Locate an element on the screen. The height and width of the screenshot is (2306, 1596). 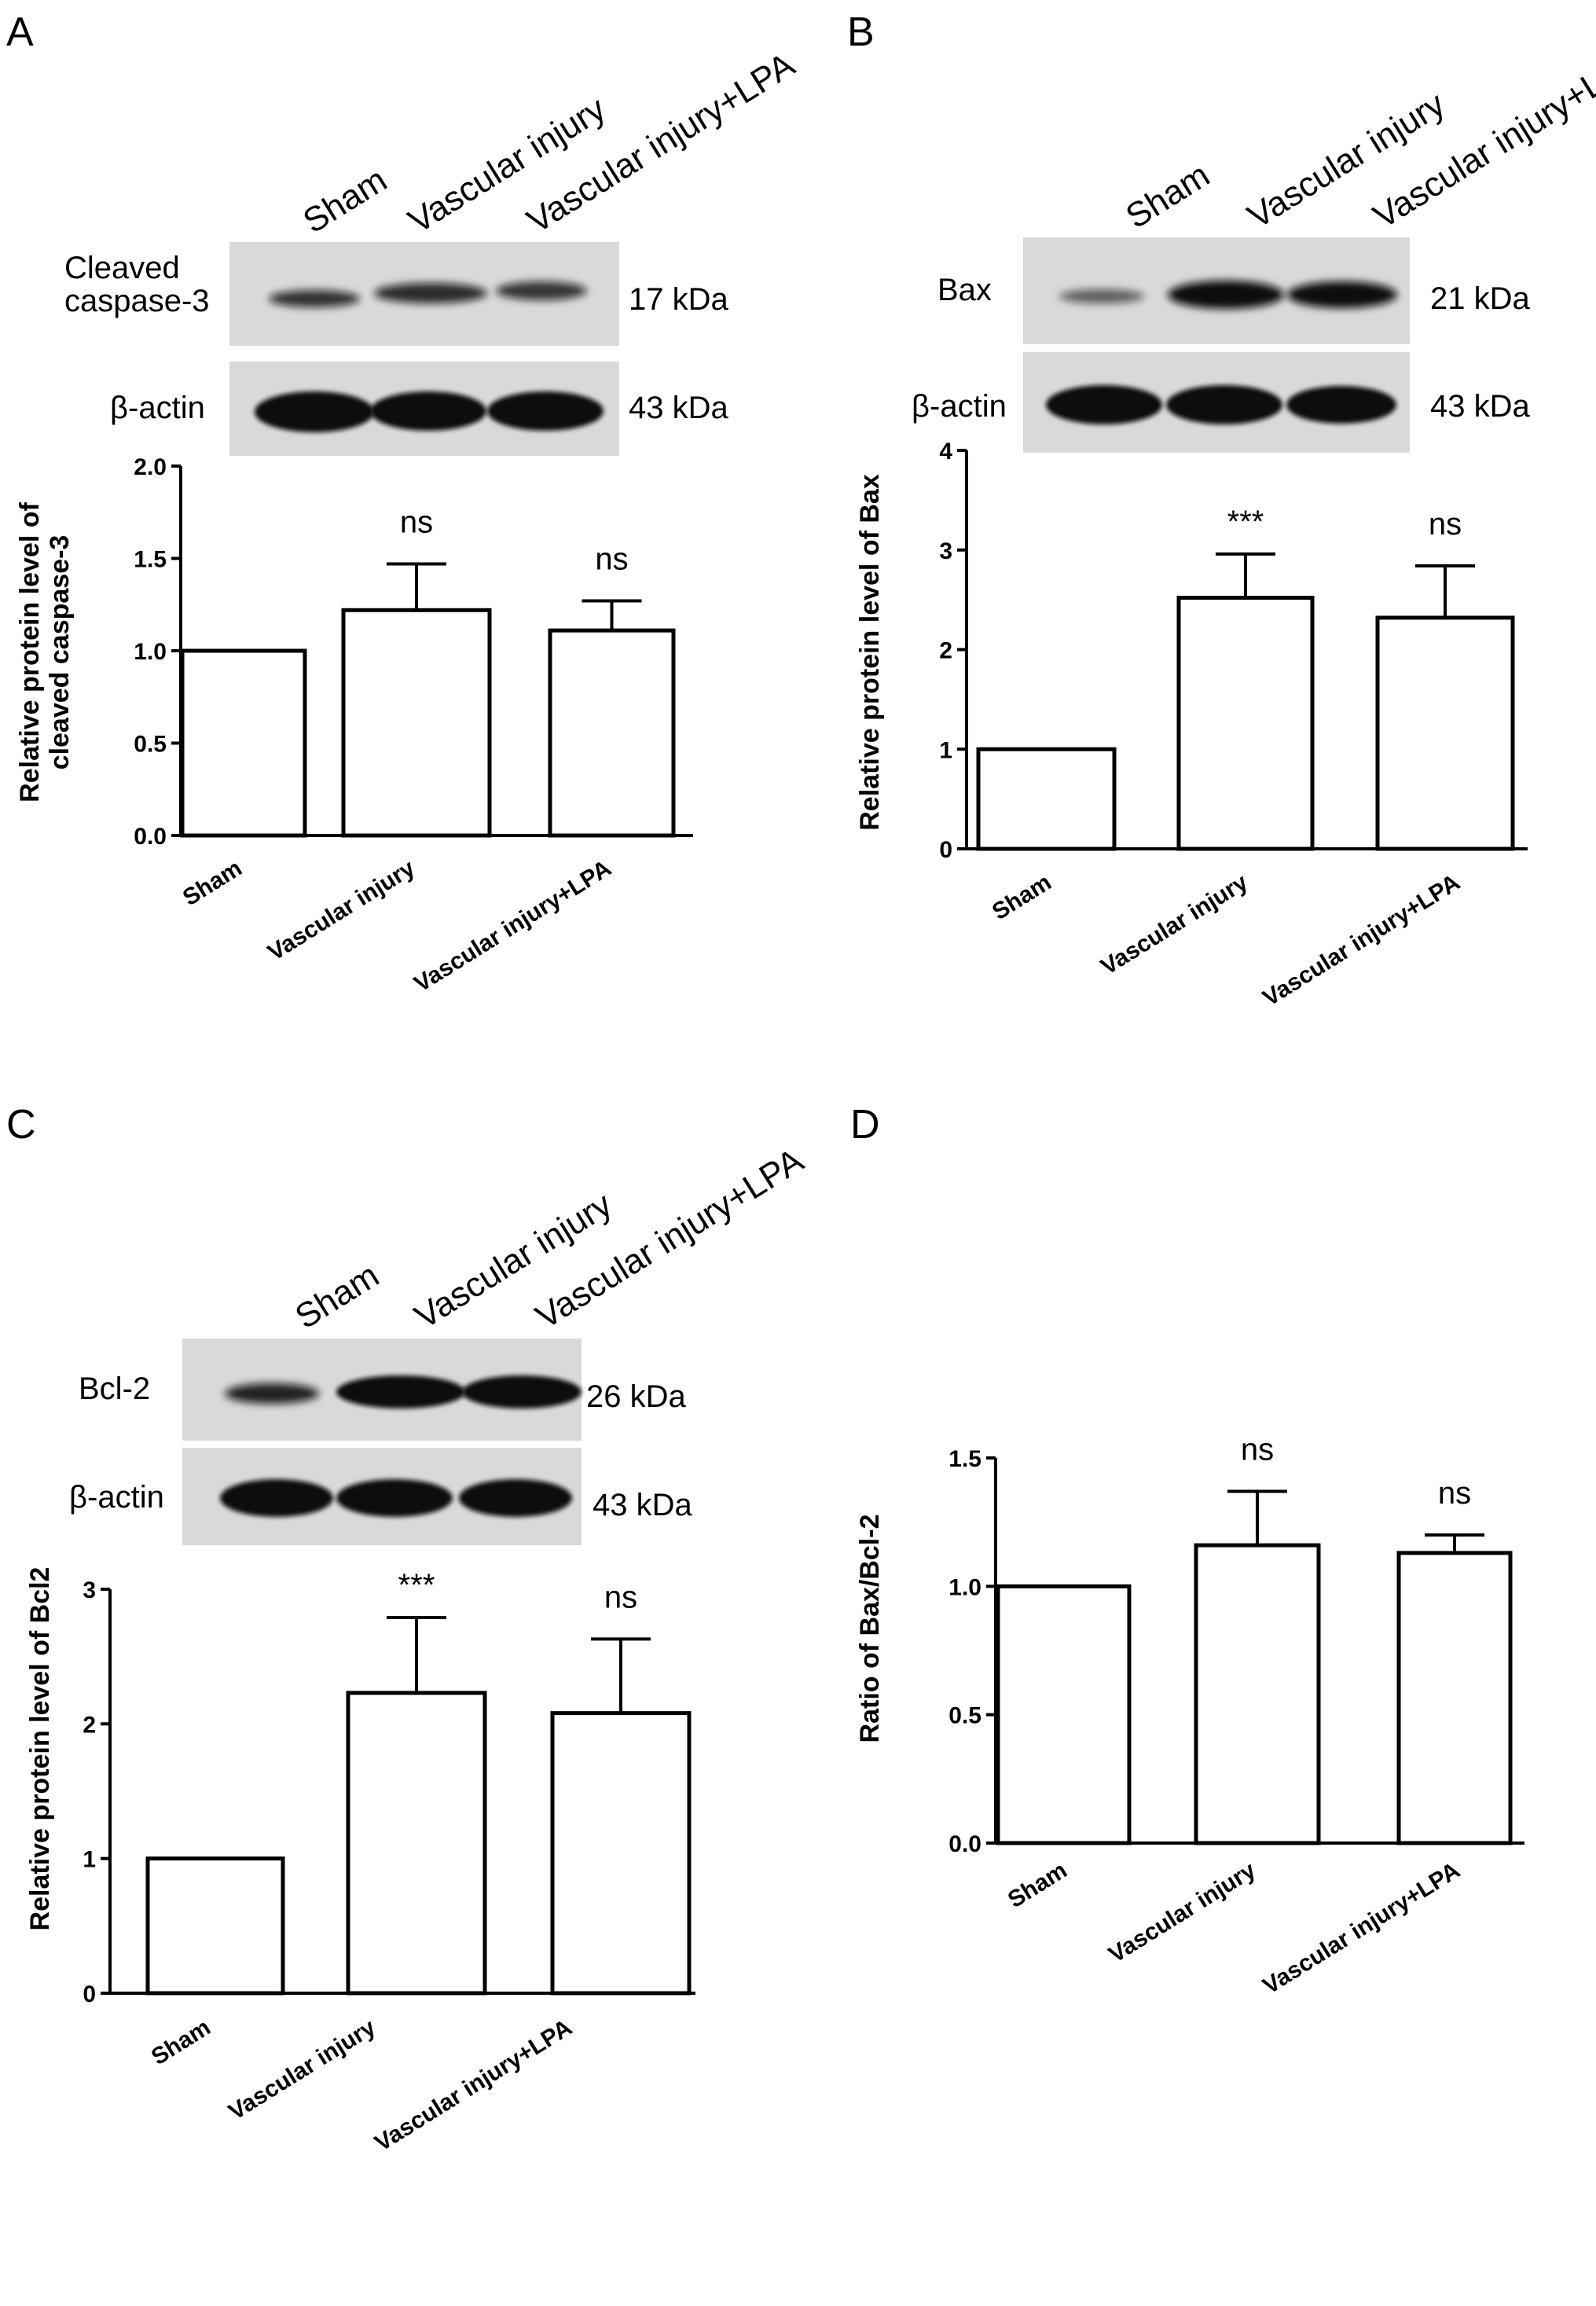
y-tick-label: 2.0 is located at coordinates (150, 467).